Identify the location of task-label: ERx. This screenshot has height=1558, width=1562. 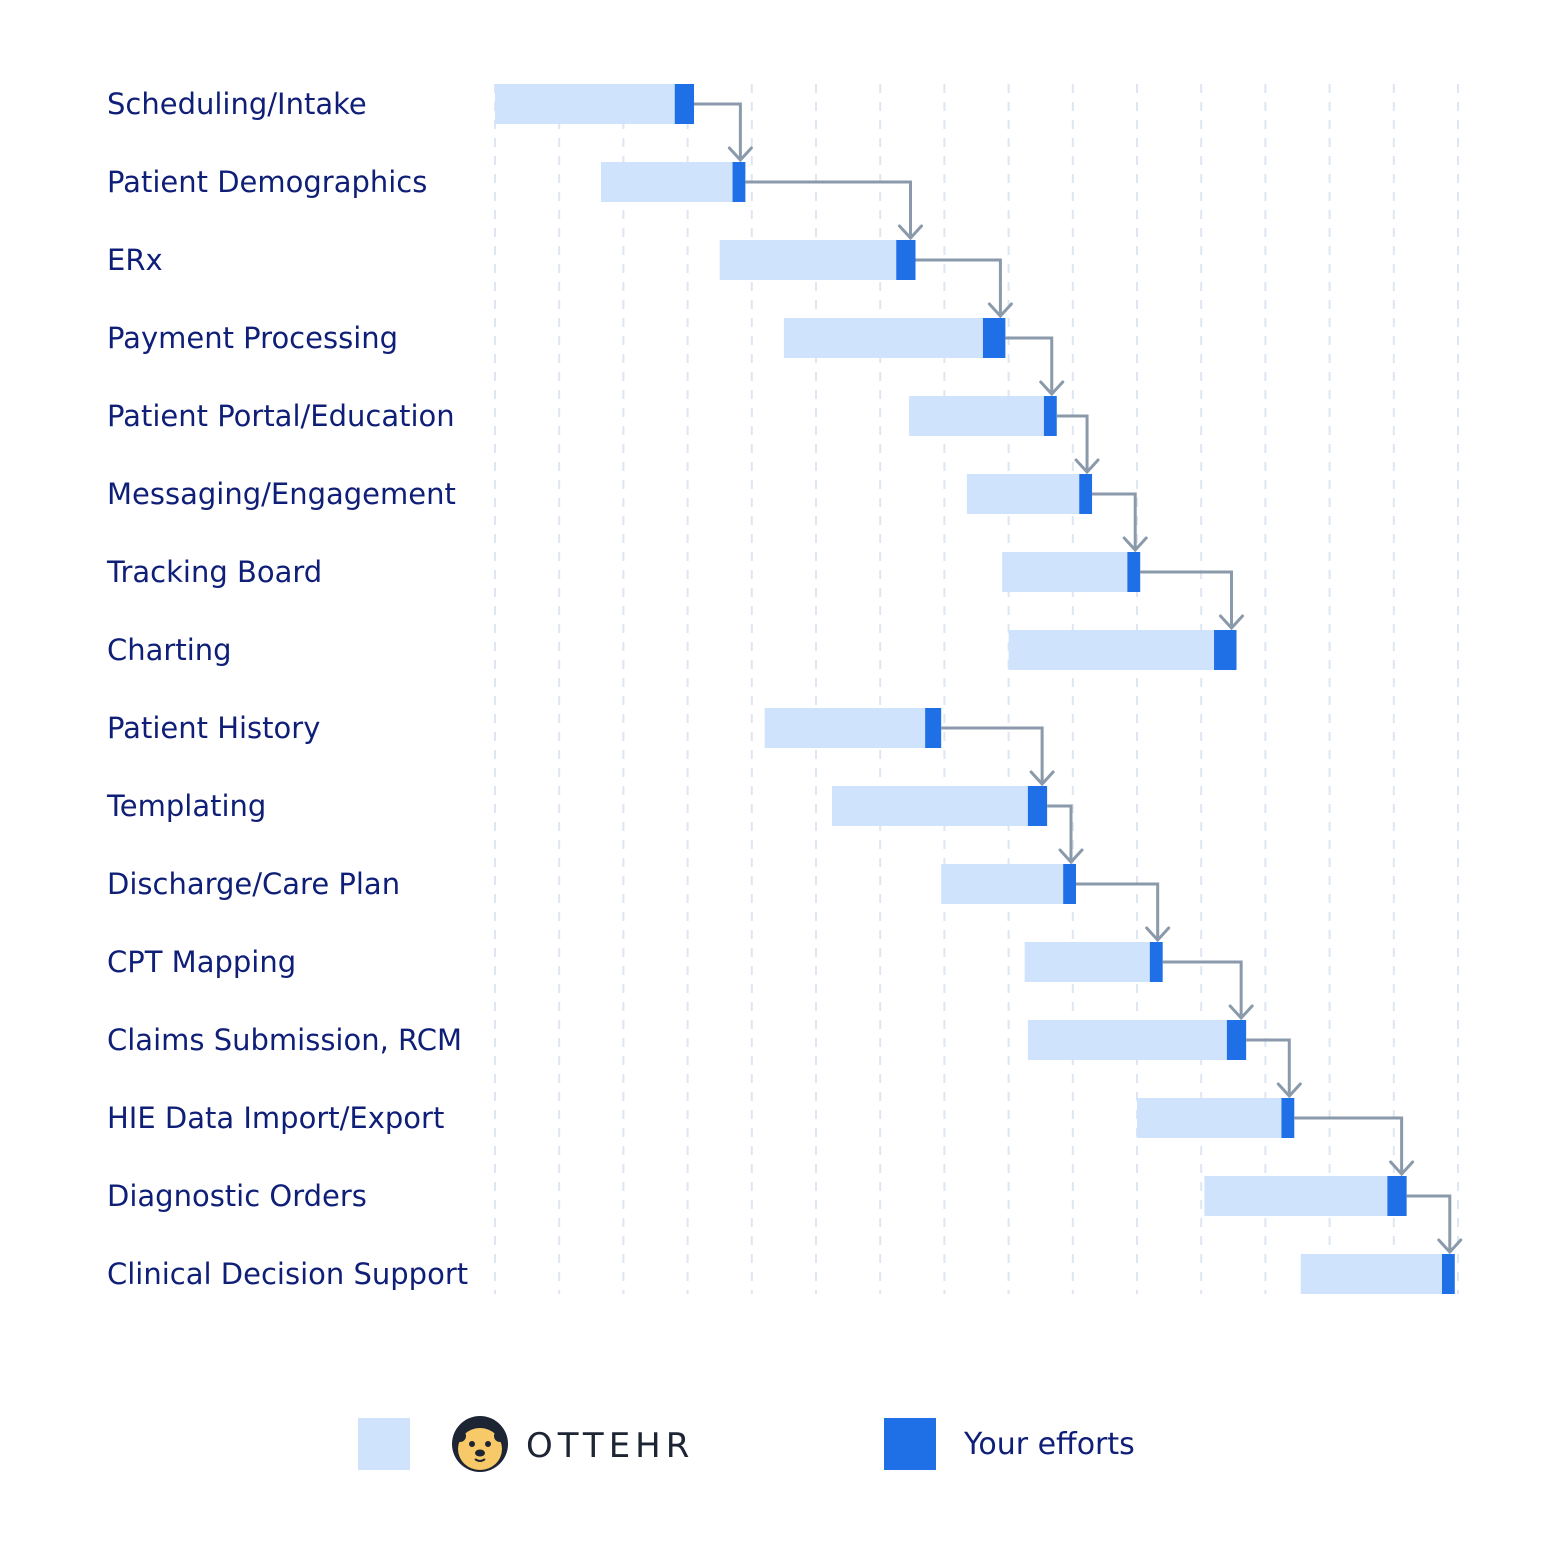
(135, 260).